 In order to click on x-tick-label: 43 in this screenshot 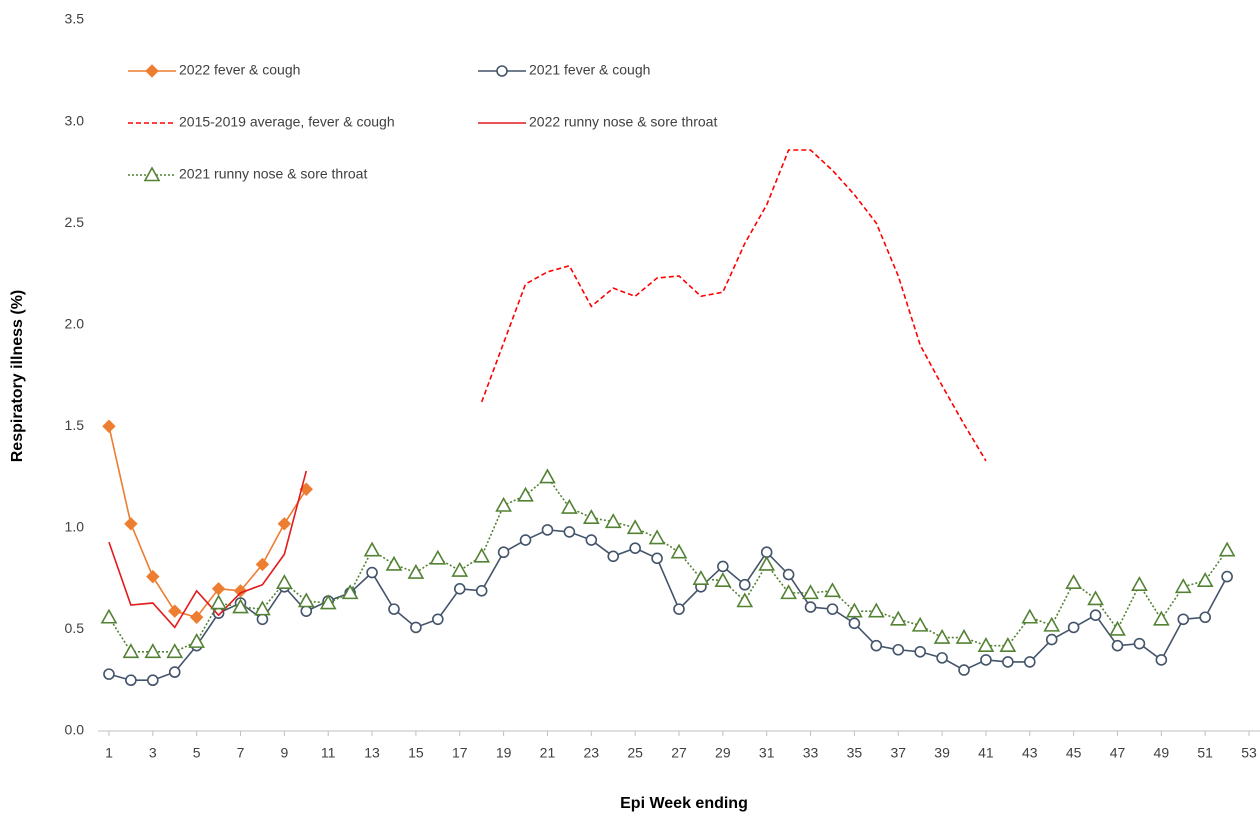, I will do `click(1030, 753)`.